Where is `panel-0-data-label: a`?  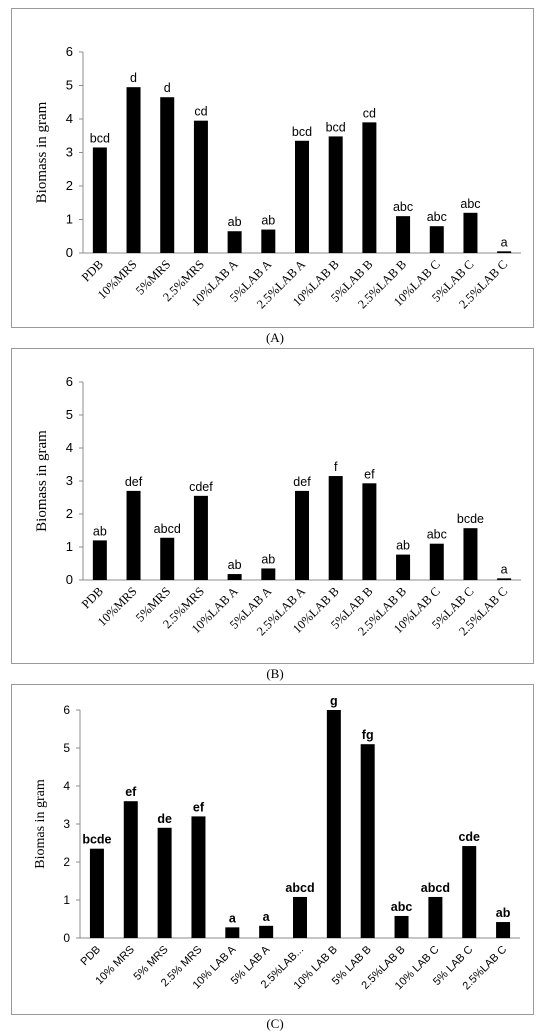 panel-0-data-label: a is located at coordinates (504, 242).